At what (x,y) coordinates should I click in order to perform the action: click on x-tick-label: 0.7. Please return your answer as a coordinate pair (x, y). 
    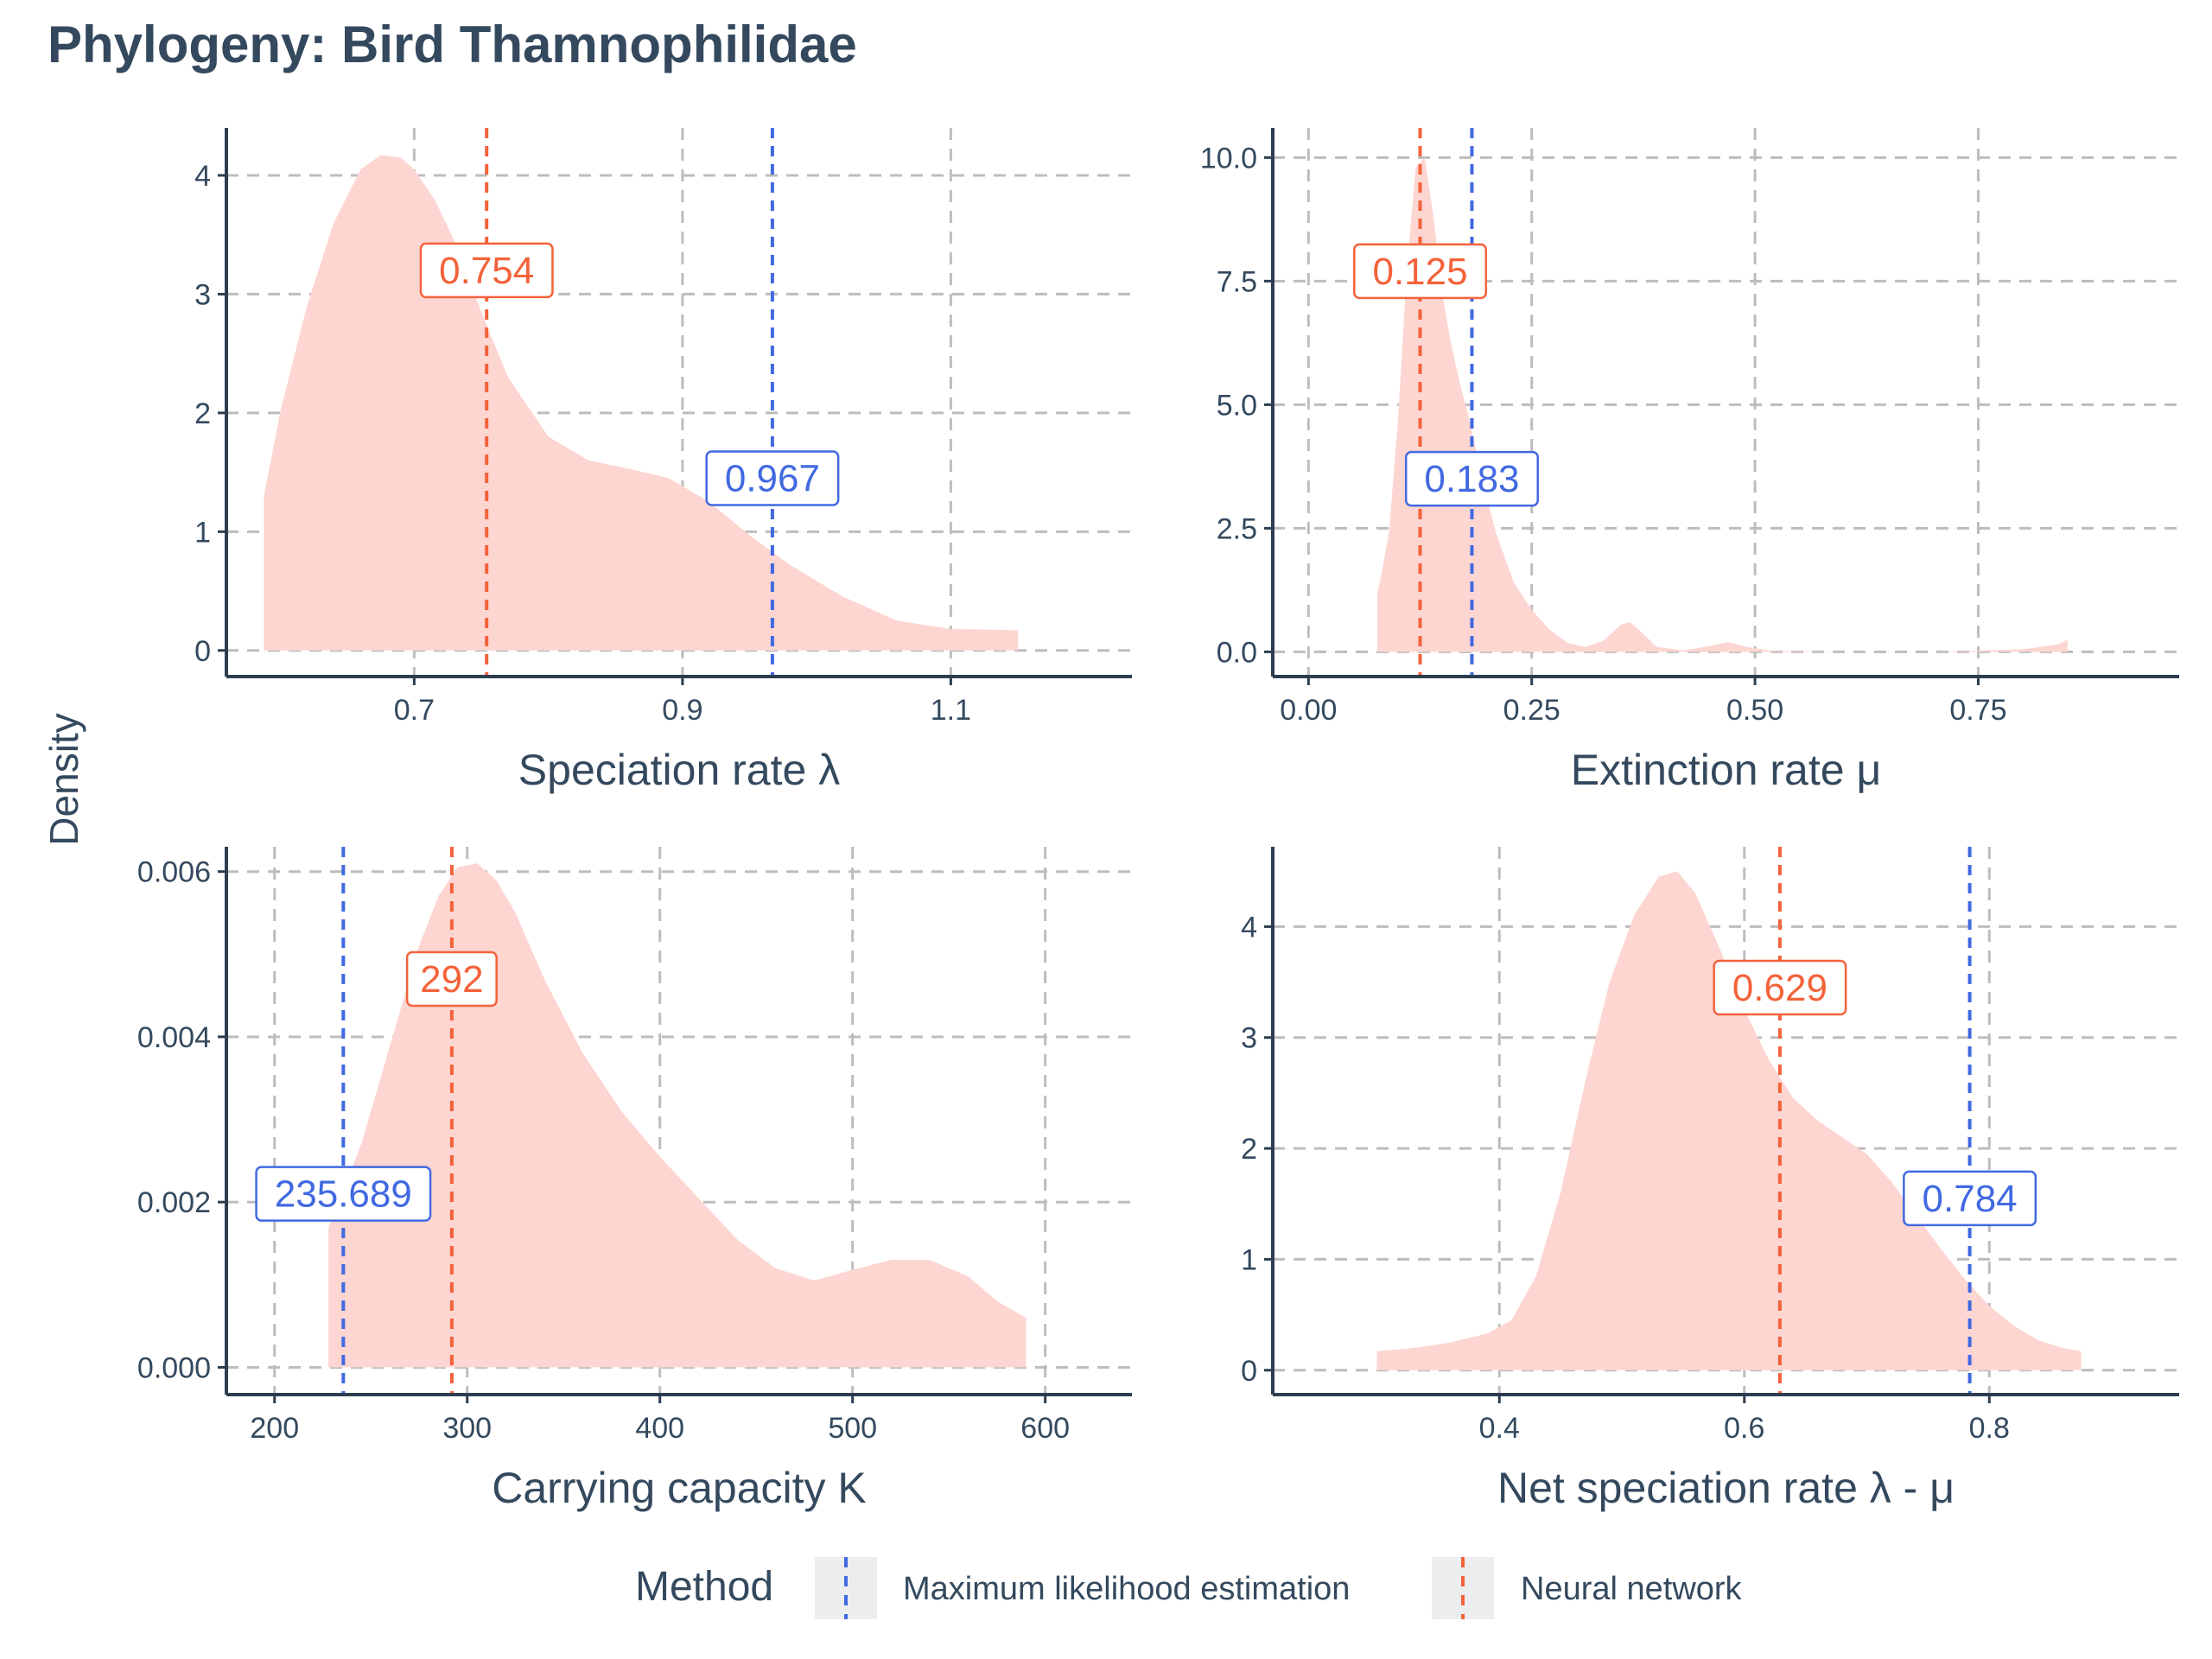
    Looking at the image, I should click on (414, 710).